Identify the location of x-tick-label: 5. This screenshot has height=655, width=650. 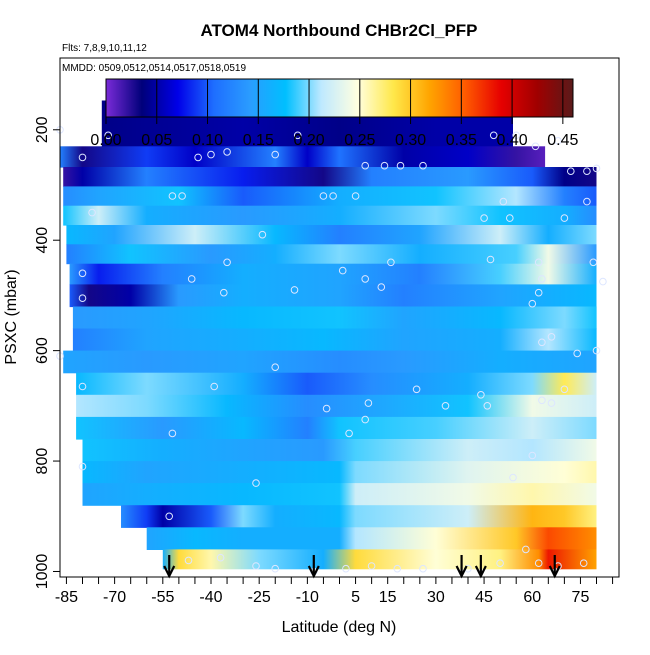
(355, 597).